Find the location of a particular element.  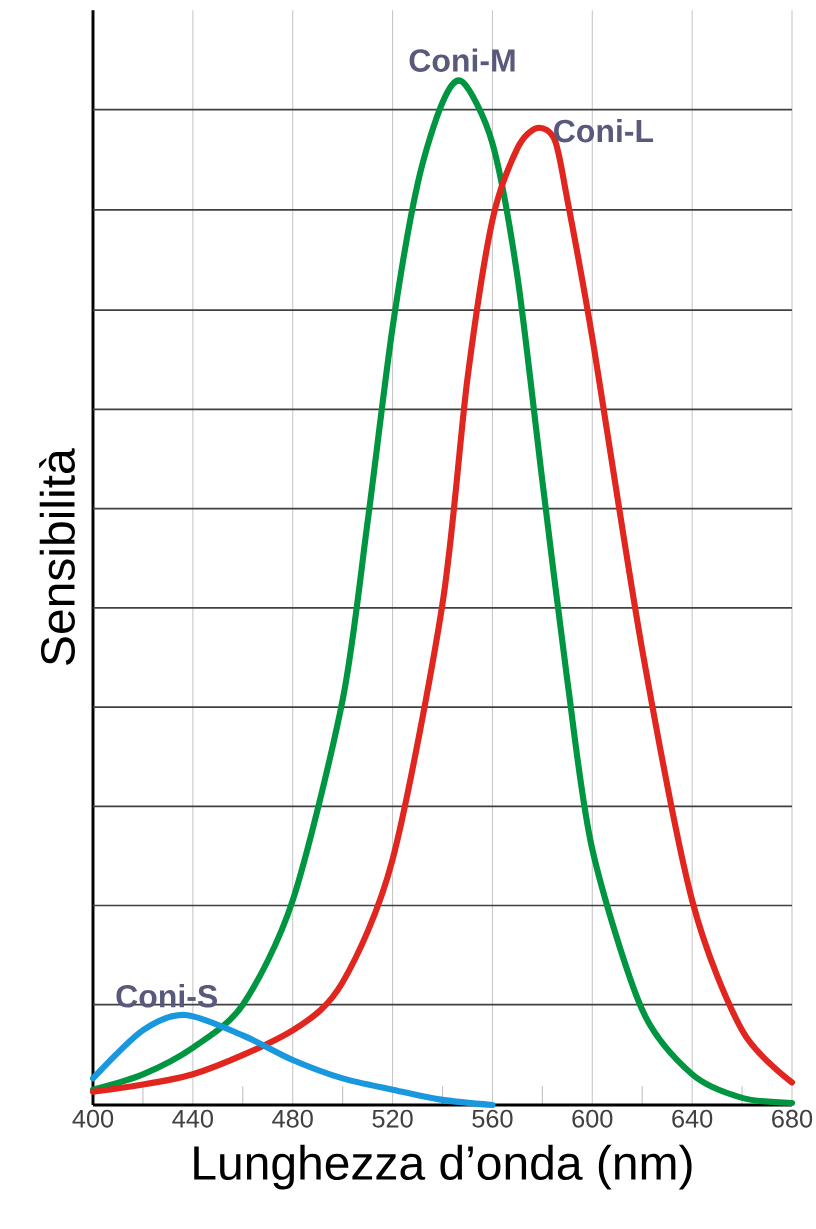

x-tick-label: 480 is located at coordinates (292, 1118).